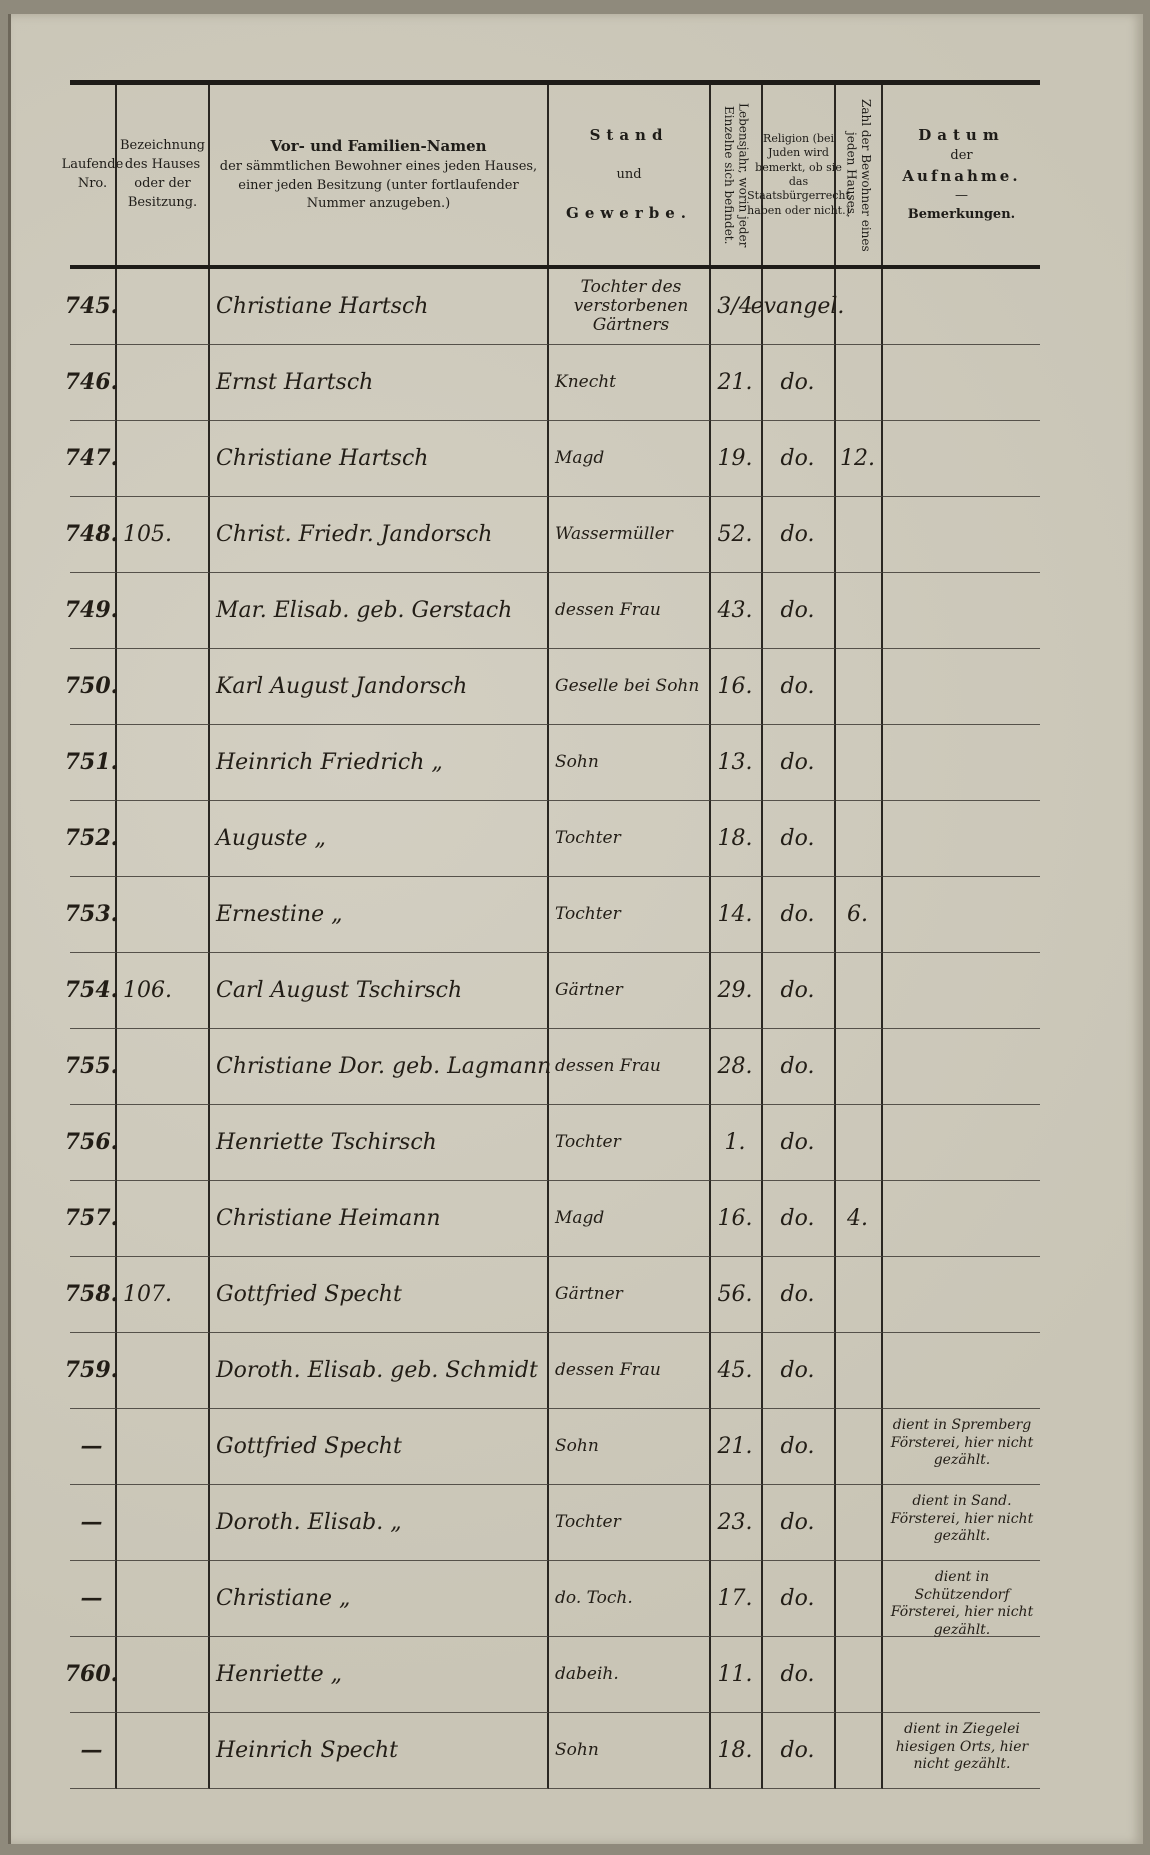 The height and width of the screenshot is (1855, 1150). Describe the element at coordinates (364, 610) in the screenshot. I see `resident-name: Mar. Elisab. geb. Gerstach` at that location.